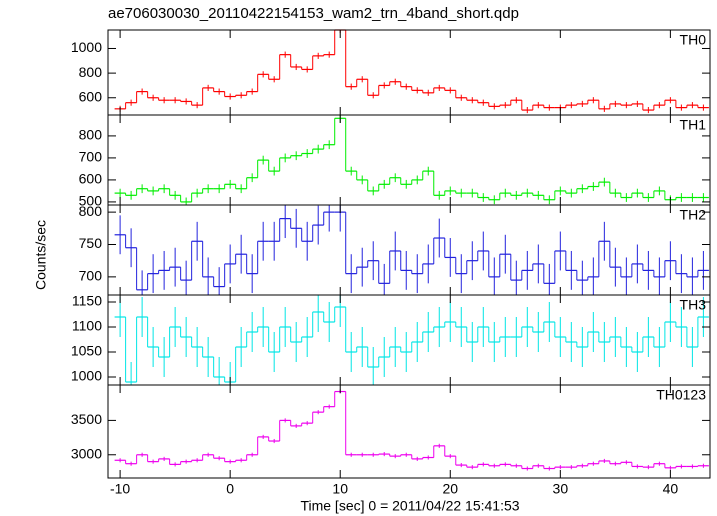 The image size is (717, 516). What do you see at coordinates (86, 453) in the screenshot?
I see `y-tick-label: 3000` at bounding box center [86, 453].